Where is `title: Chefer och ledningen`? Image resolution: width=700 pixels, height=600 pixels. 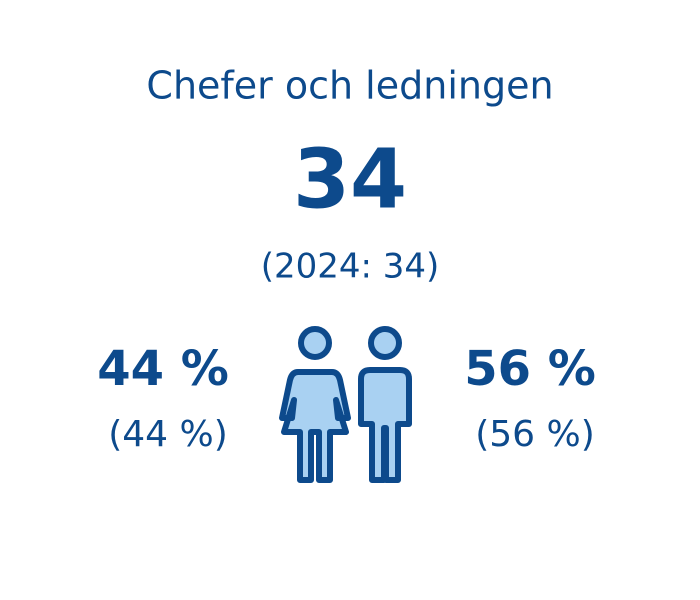
title: Chefer och ledningen is located at coordinates (349, 86).